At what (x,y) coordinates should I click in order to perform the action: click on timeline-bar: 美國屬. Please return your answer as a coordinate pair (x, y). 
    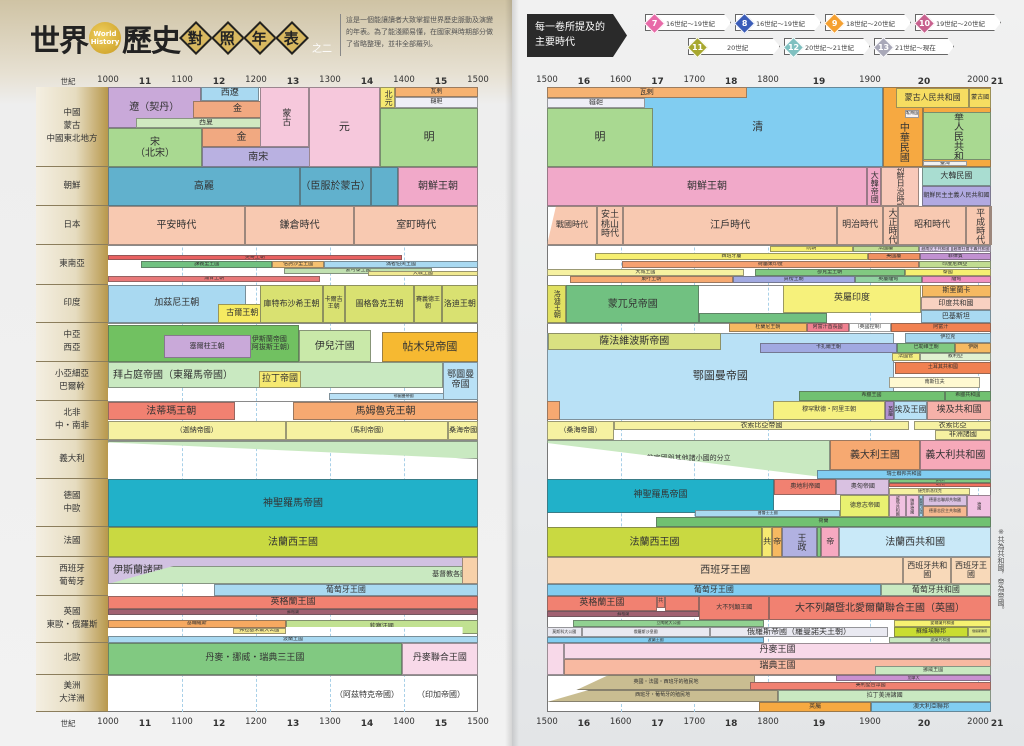
    Looking at the image, I should click on (893, 256).